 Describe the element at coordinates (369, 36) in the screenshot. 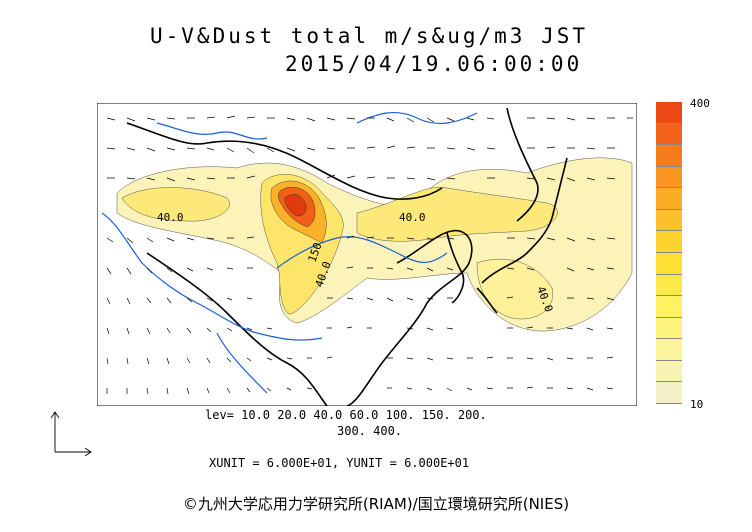

I see `chart-title: U-V&Dust total m/s&ug/m3 JST` at that location.